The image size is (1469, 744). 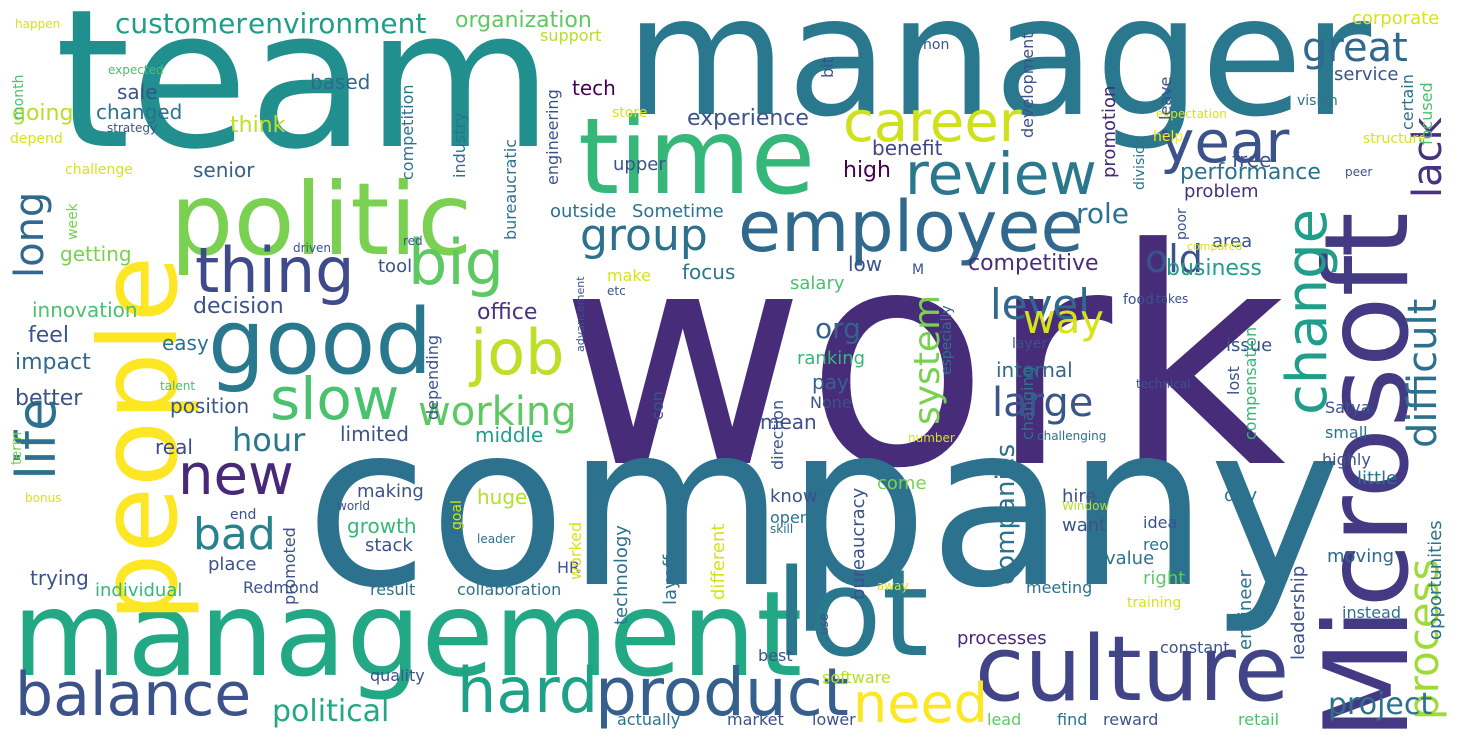 What do you see at coordinates (1163, 384) in the screenshot?
I see `word: technical` at bounding box center [1163, 384].